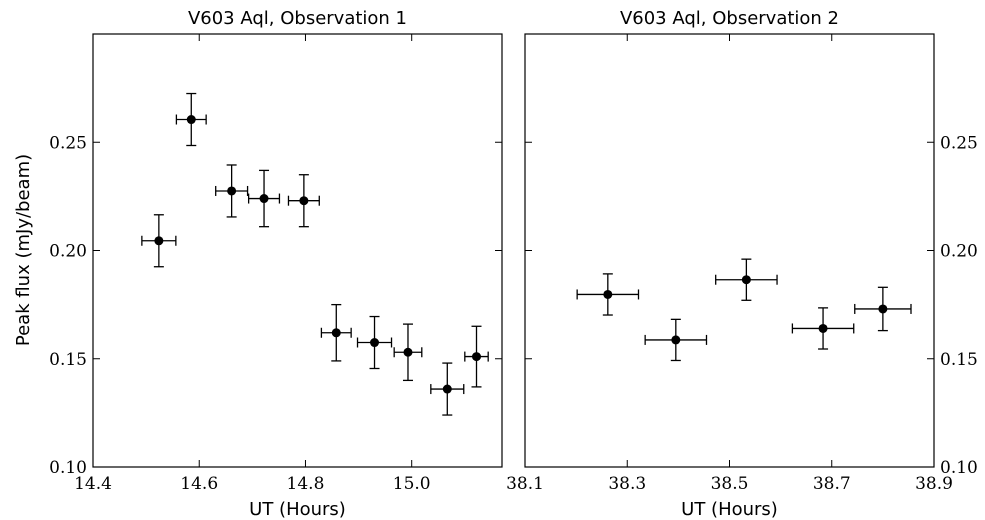 The image size is (985, 520). I want to click on x-tick-label: 38.7, so click(832, 484).